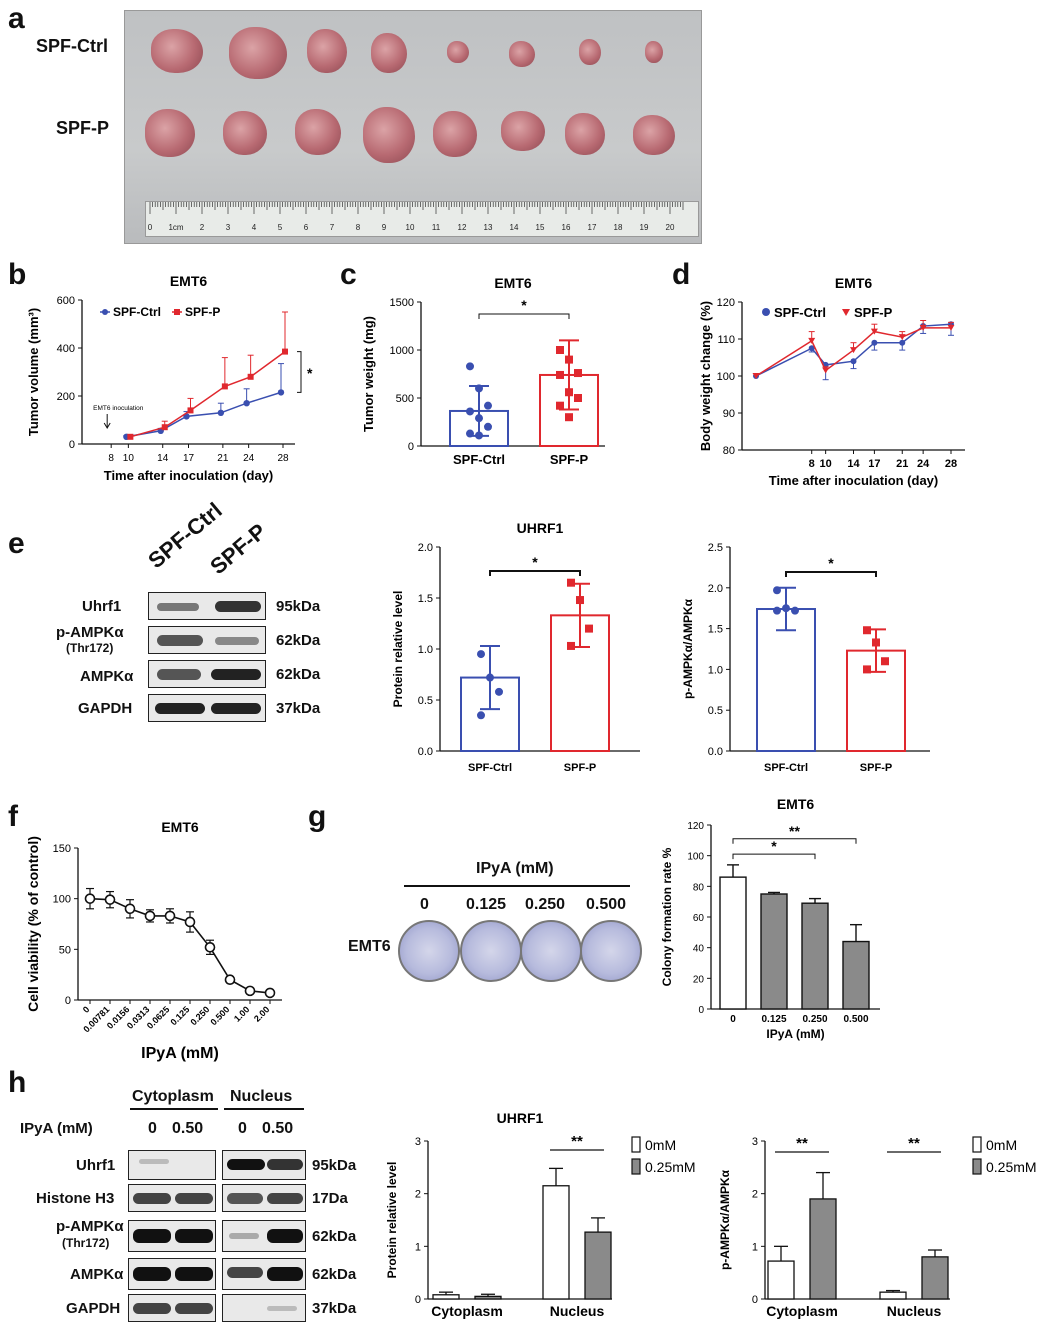 The image size is (1043, 1332). I want to click on h-kda-pampk: 62kDa, so click(334, 1236).